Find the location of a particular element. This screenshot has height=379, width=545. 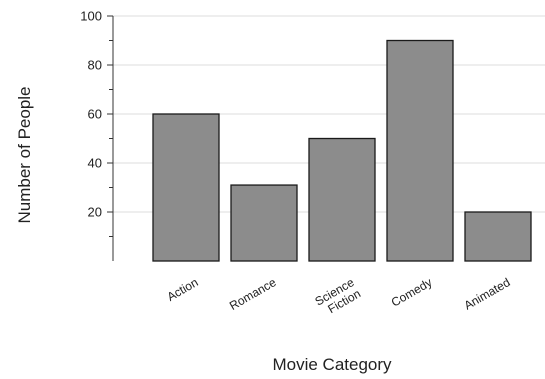

y-axis is located at coordinates (110, 138).